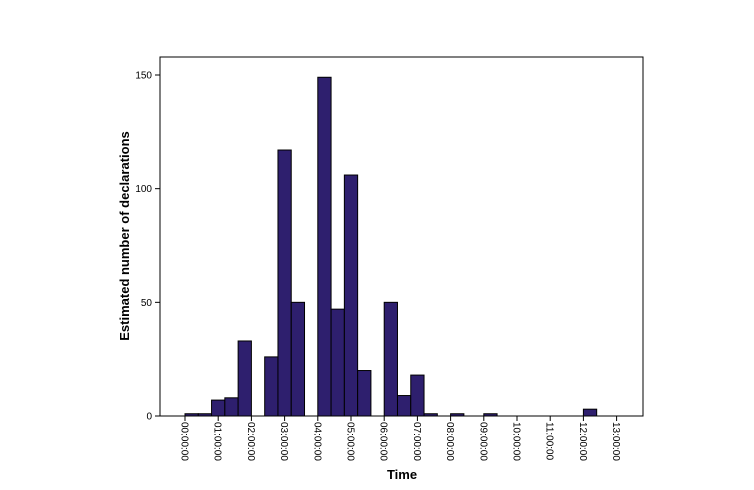 This screenshot has height=490, width=754. What do you see at coordinates (549, 441) in the screenshot?
I see `x-tick-label: 11:00:00` at bounding box center [549, 441].